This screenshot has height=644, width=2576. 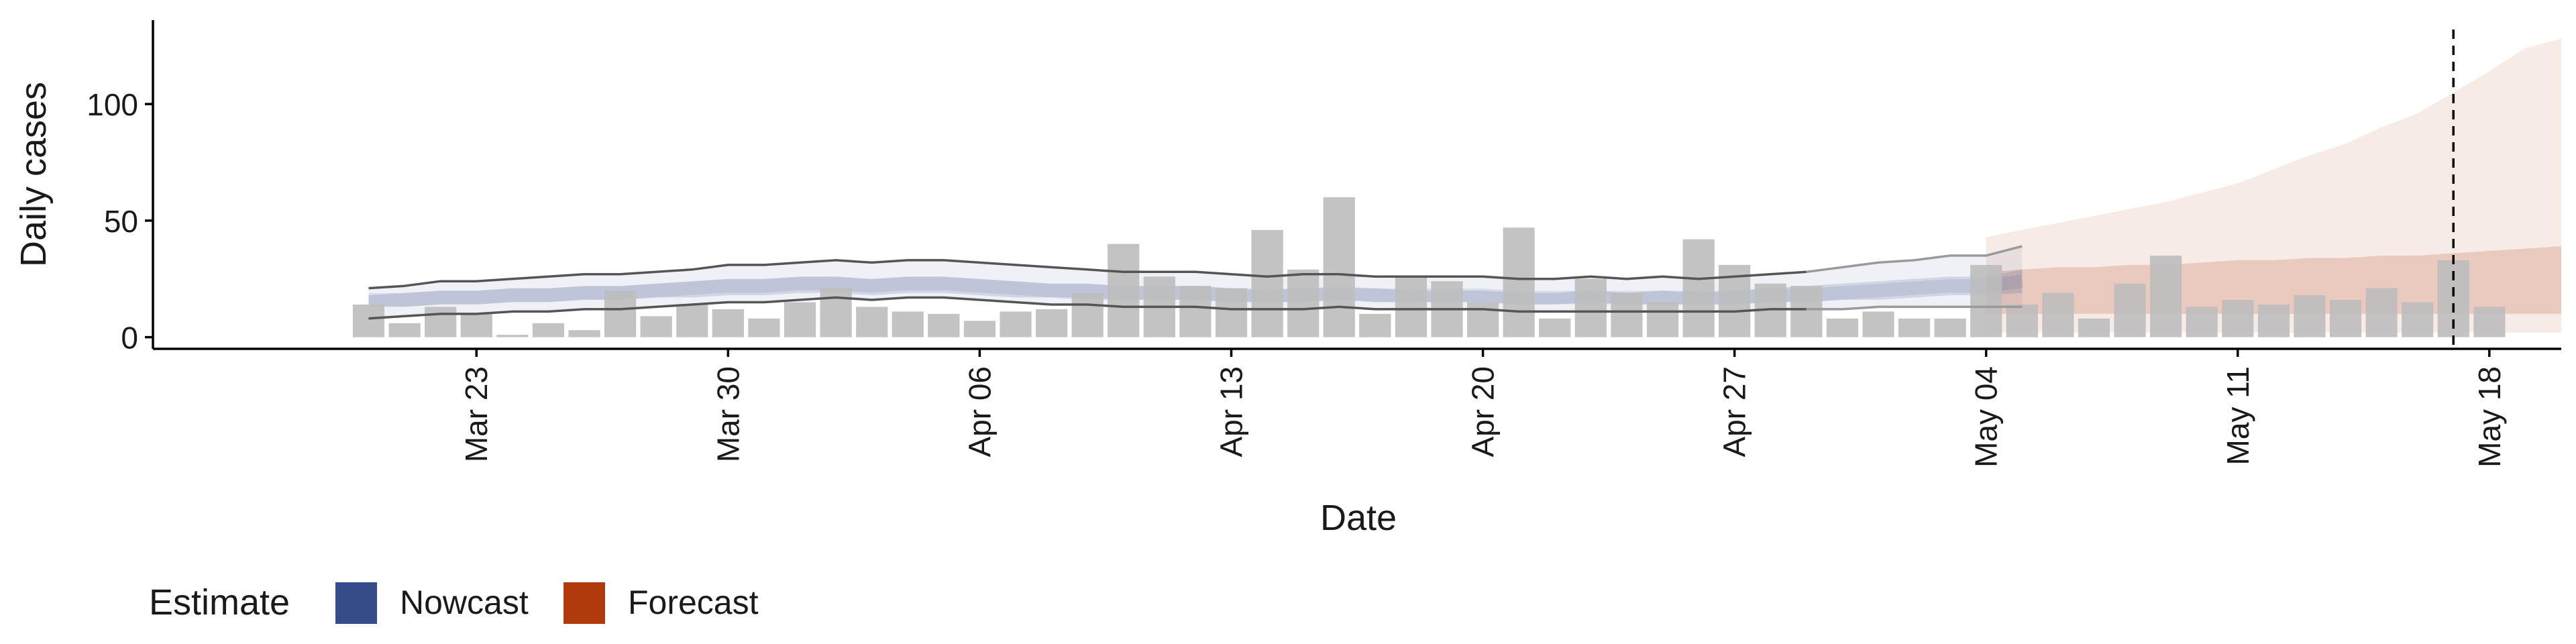 What do you see at coordinates (129, 338) in the screenshot?
I see `y-tick-label: 0` at bounding box center [129, 338].